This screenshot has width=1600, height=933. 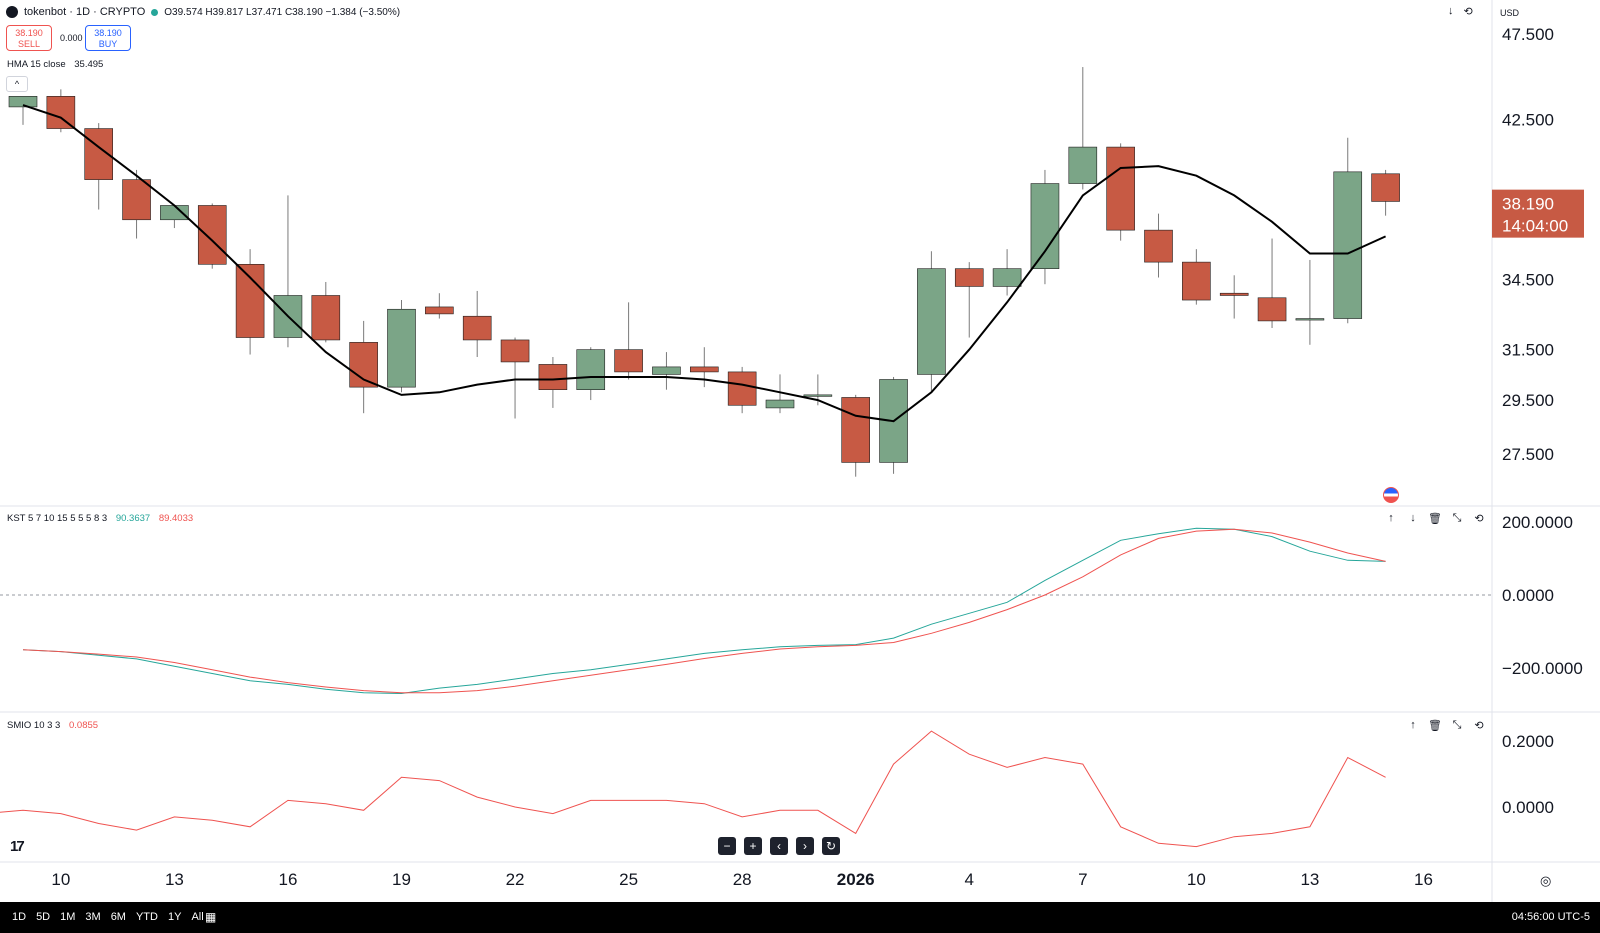 I want to click on range-button-all: All, so click(x=197, y=917).